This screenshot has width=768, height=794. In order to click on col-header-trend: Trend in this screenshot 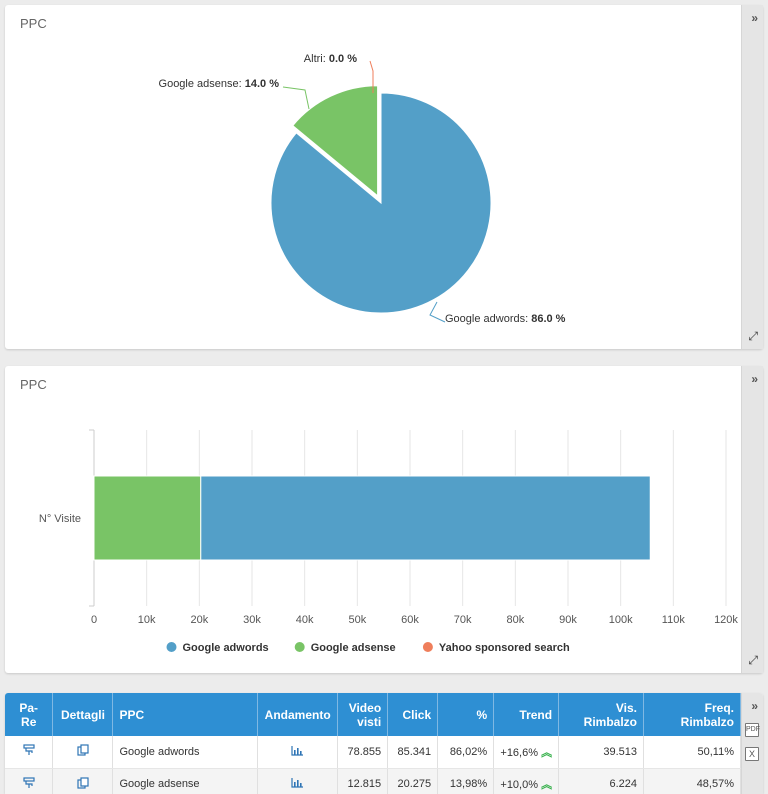, I will do `click(526, 714)`.